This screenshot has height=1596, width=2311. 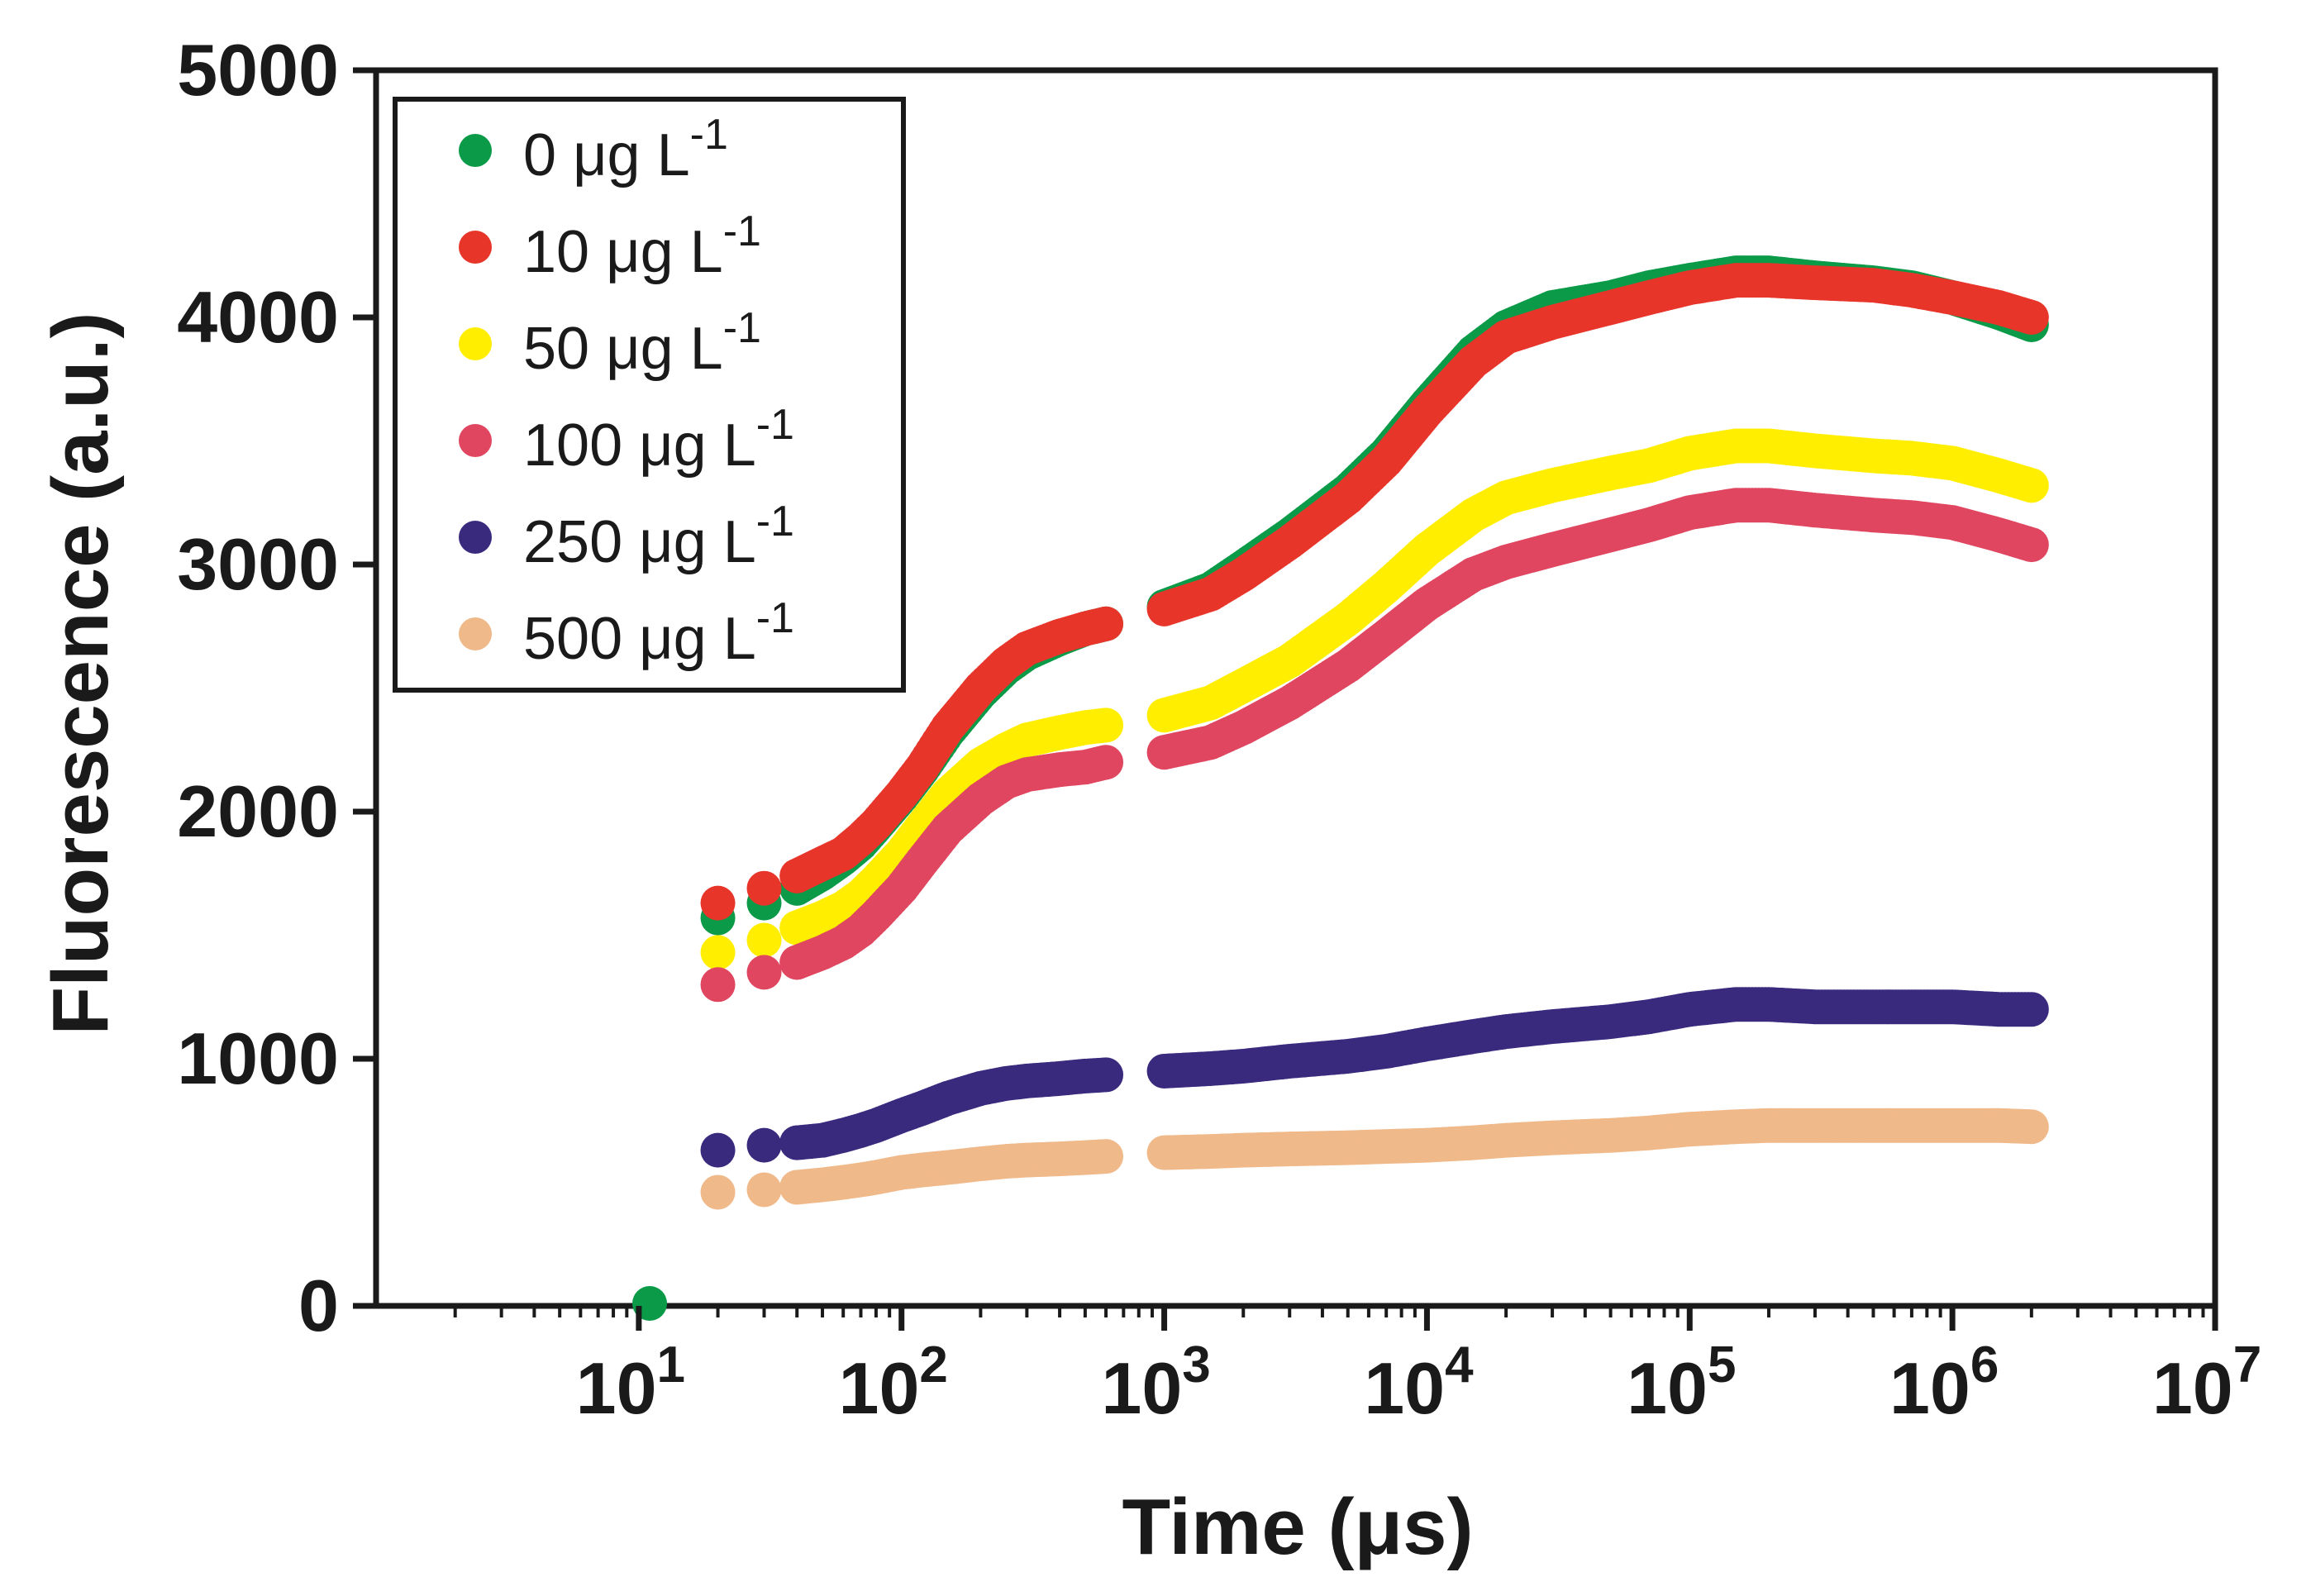 I want to click on x-tick-exponent: 2, so click(x=933, y=1365).